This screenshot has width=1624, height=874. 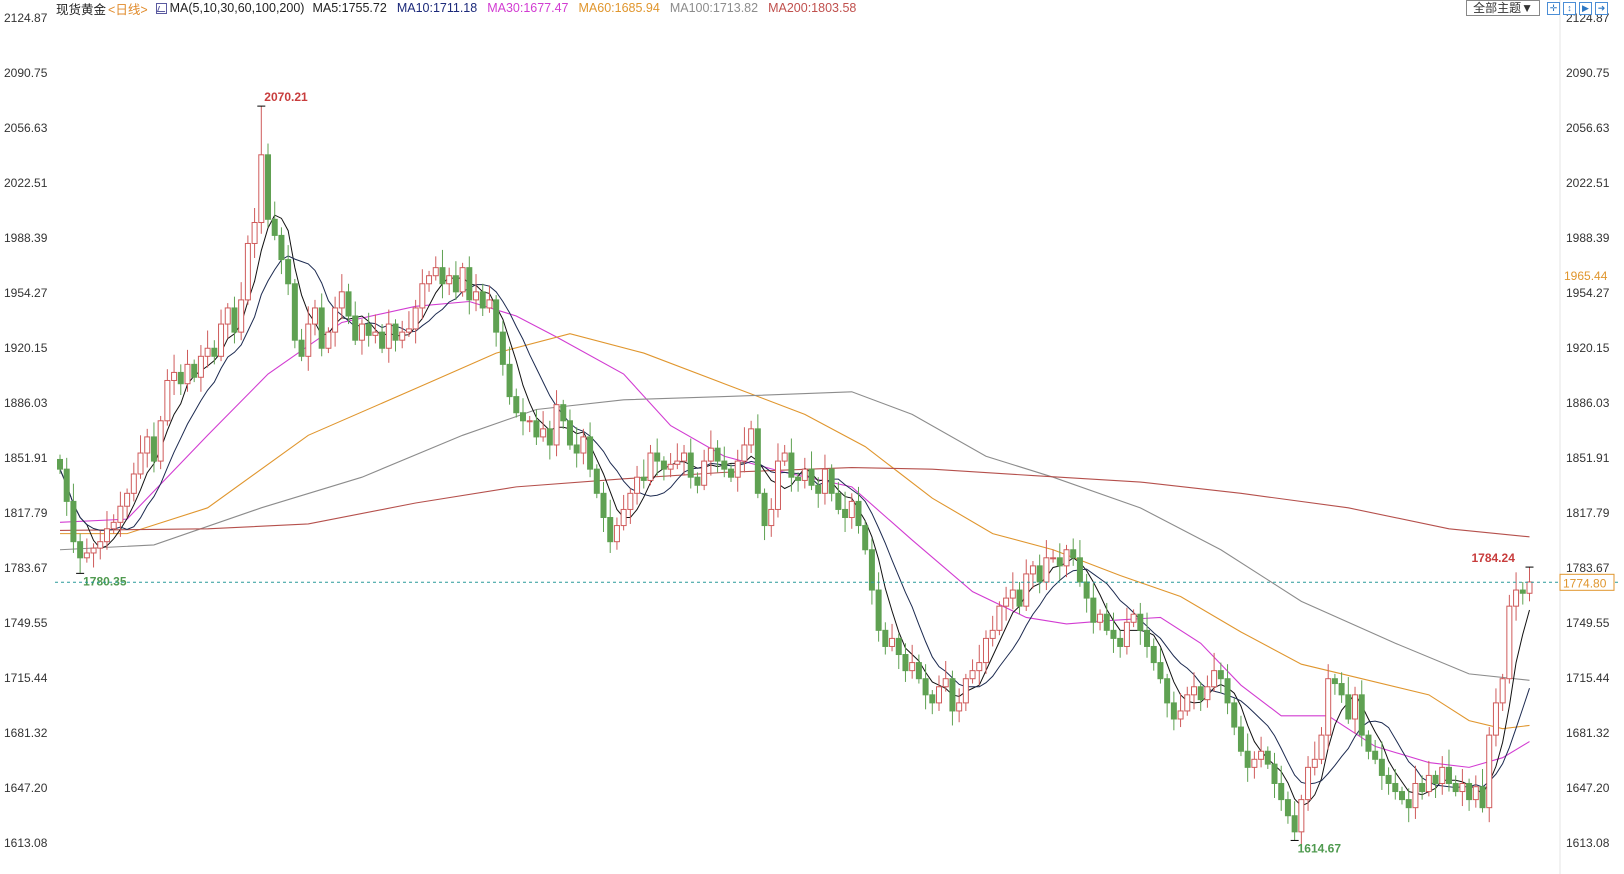 What do you see at coordinates (1569, 8) in the screenshot?
I see `zoom-range-icon: ↕` at bounding box center [1569, 8].